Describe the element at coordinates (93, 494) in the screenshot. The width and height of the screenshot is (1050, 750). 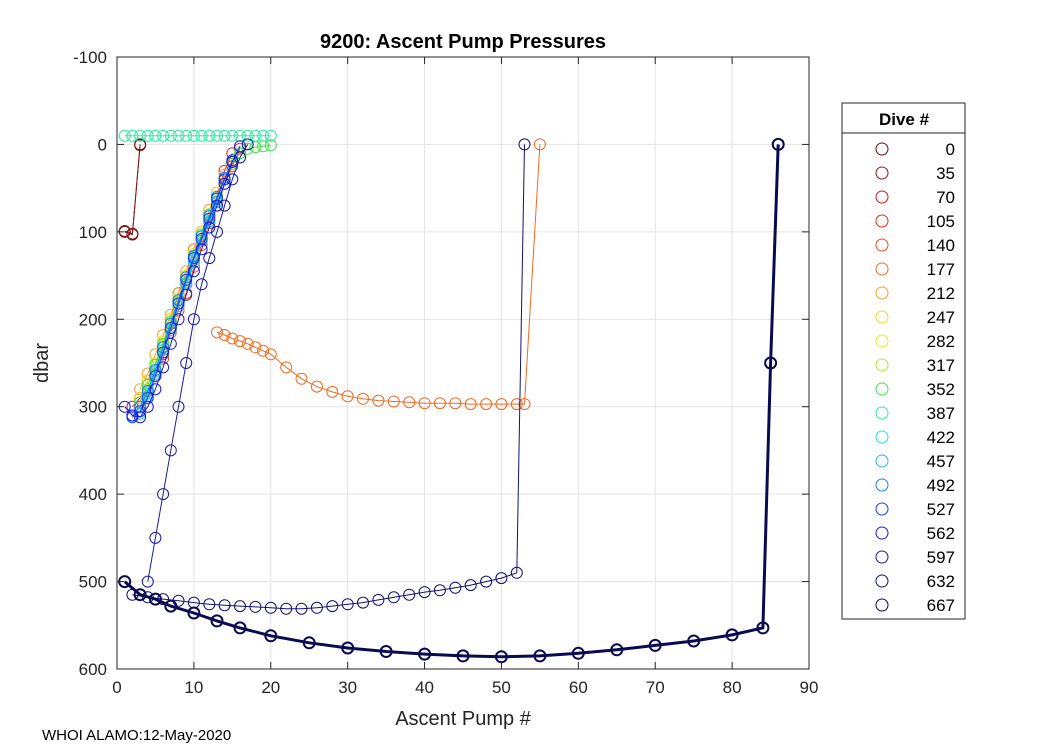
I see `y-tick-label: 400` at that location.